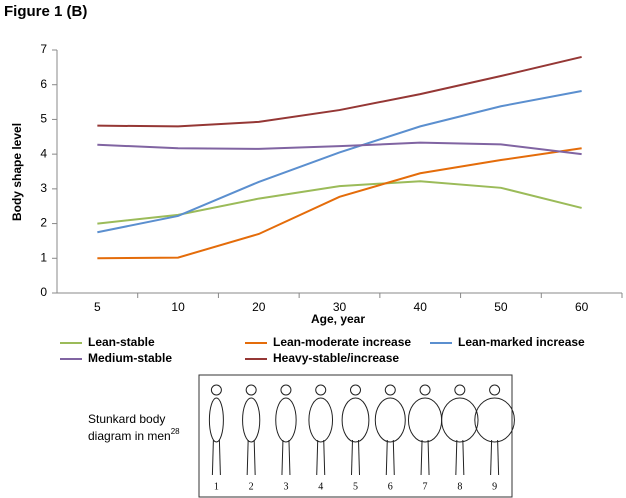 The image size is (626, 498). I want to click on legend-label: Lean-stable, so click(121, 342).